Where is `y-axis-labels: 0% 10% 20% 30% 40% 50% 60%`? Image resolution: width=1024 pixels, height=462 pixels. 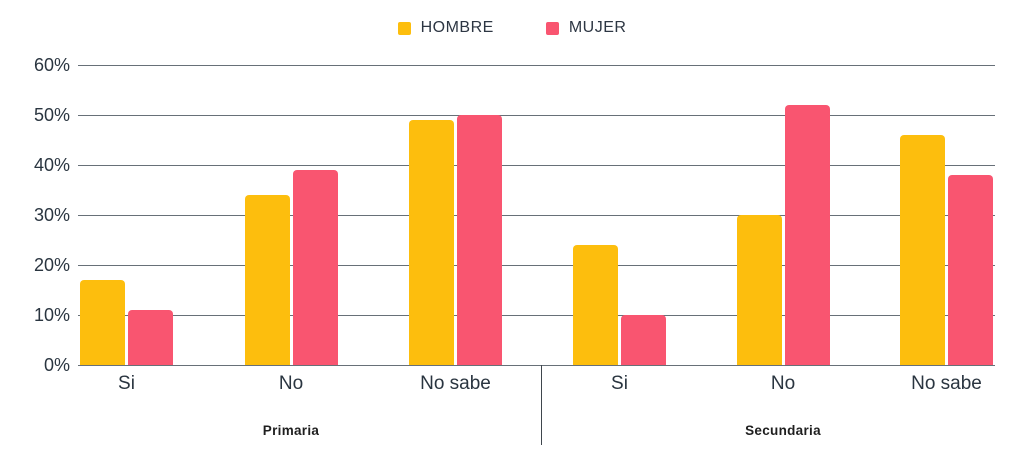 y-axis-labels: 0% 10% 20% 30% 40% 50% 60% is located at coordinates (35, 215).